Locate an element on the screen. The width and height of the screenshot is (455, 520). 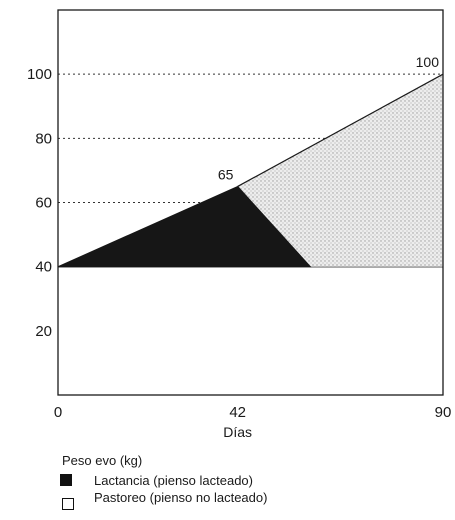
data-label-65: 65 is located at coordinates (226, 174).